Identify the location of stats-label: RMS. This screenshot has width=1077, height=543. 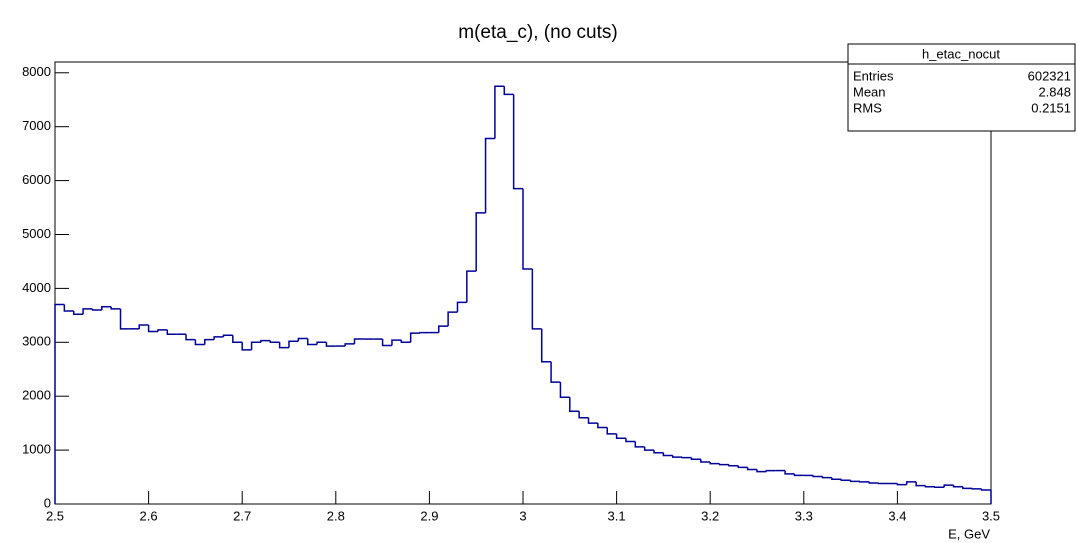
(867, 107).